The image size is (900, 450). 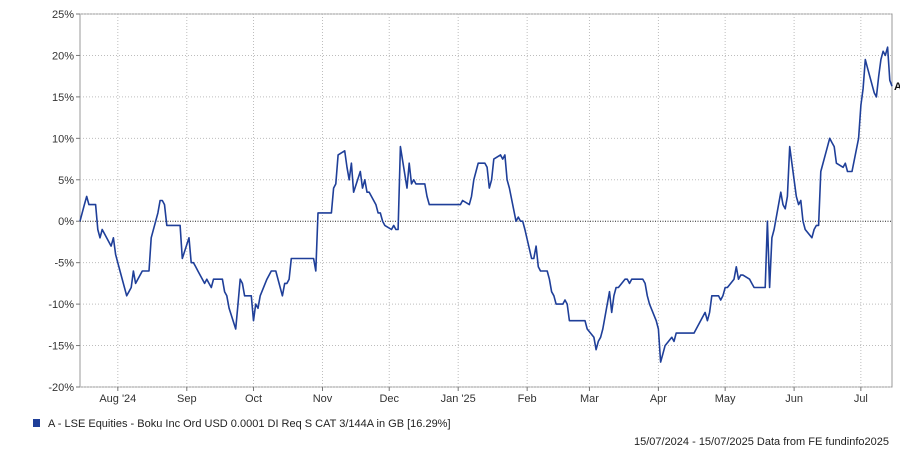 I want to click on y-tick-label: -20%, so click(x=61, y=388).